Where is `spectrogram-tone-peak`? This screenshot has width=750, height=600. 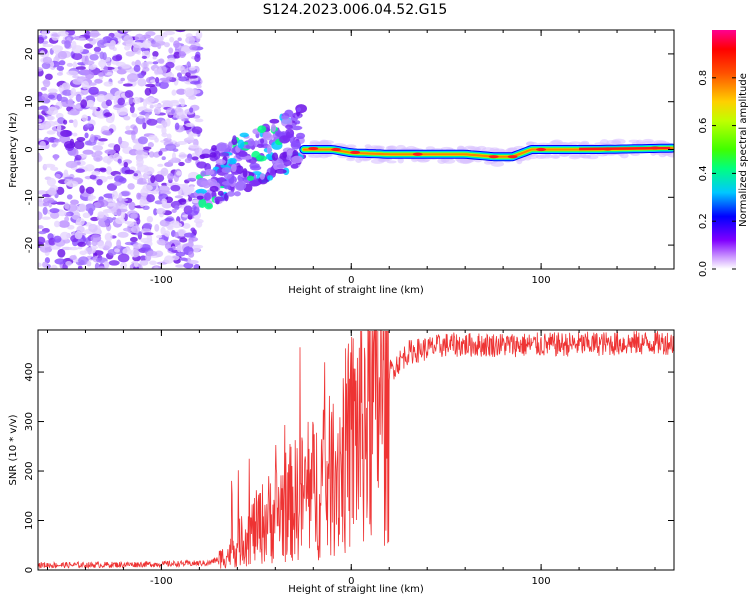 spectrogram-tone-peak is located at coordinates (541, 149).